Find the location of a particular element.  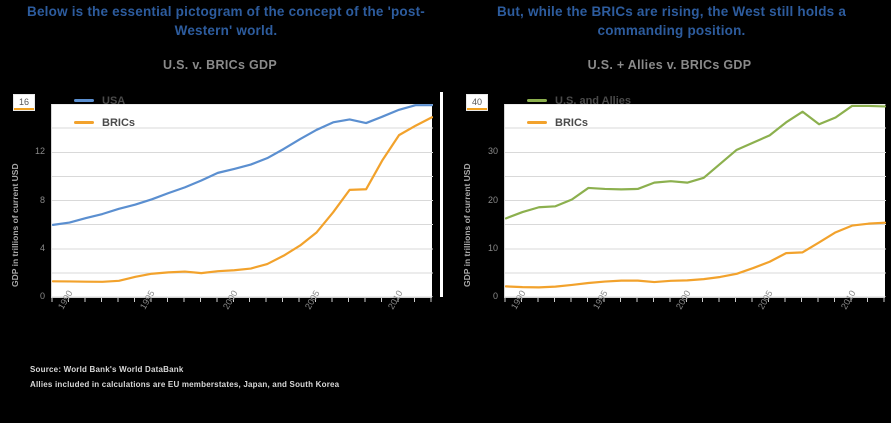

legend-item-1: USA is located at coordinates (104, 100).